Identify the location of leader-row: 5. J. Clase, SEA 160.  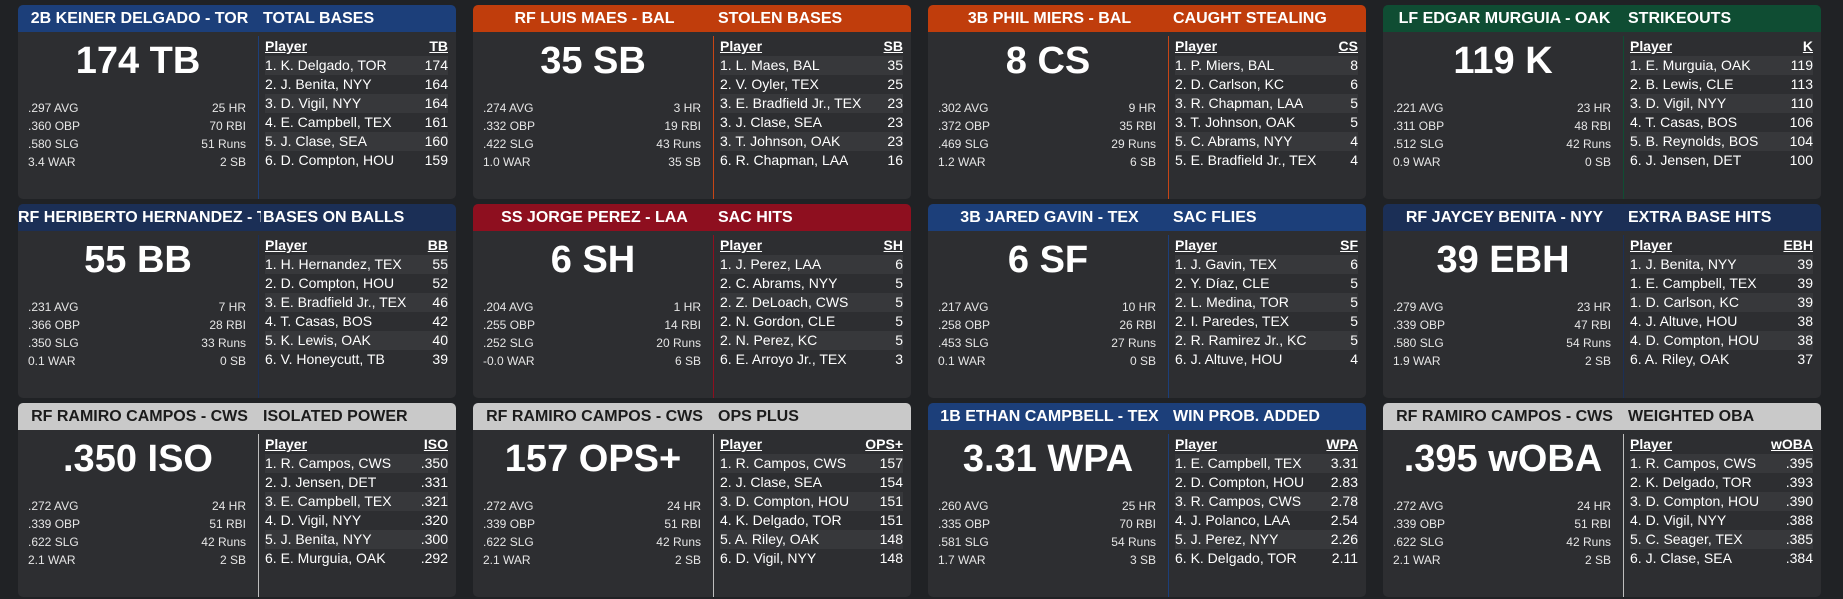
(356, 141).